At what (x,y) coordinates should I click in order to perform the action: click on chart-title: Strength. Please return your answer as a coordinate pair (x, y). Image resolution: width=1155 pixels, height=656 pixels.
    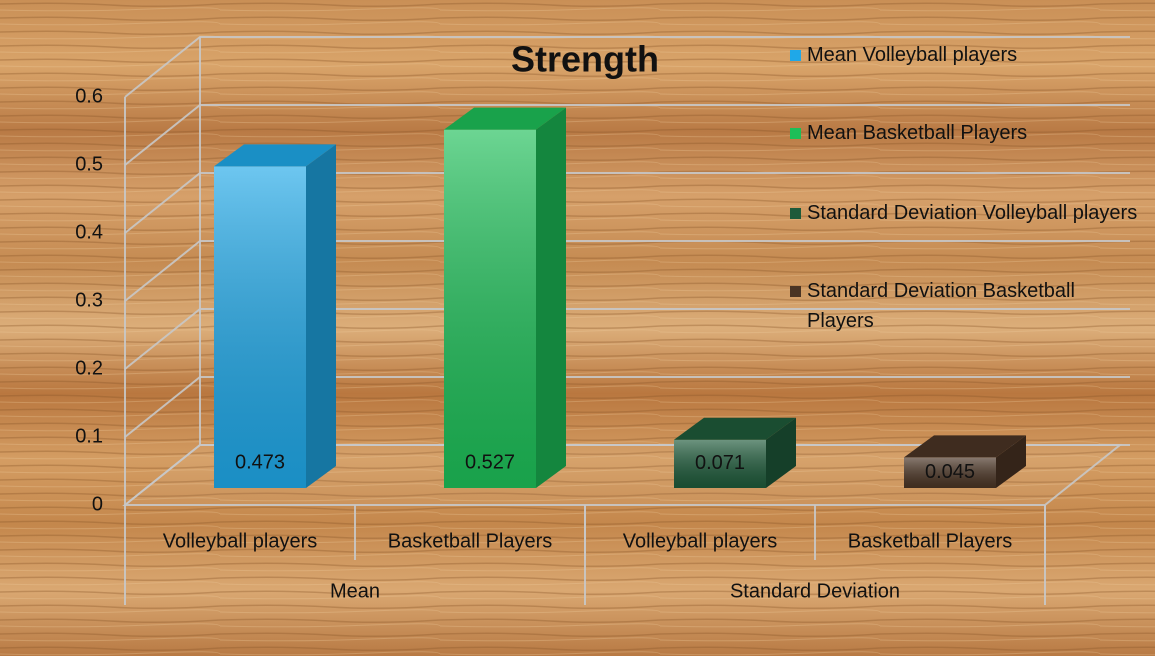
    Looking at the image, I should click on (585, 59).